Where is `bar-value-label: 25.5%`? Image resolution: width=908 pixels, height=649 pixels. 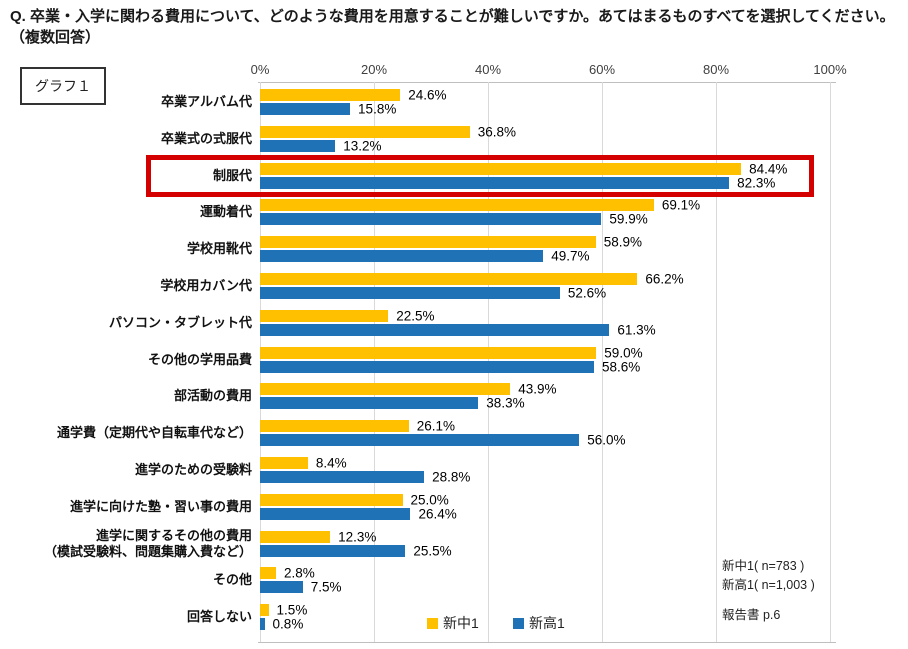
bar-value-label: 25.5% is located at coordinates (432, 551).